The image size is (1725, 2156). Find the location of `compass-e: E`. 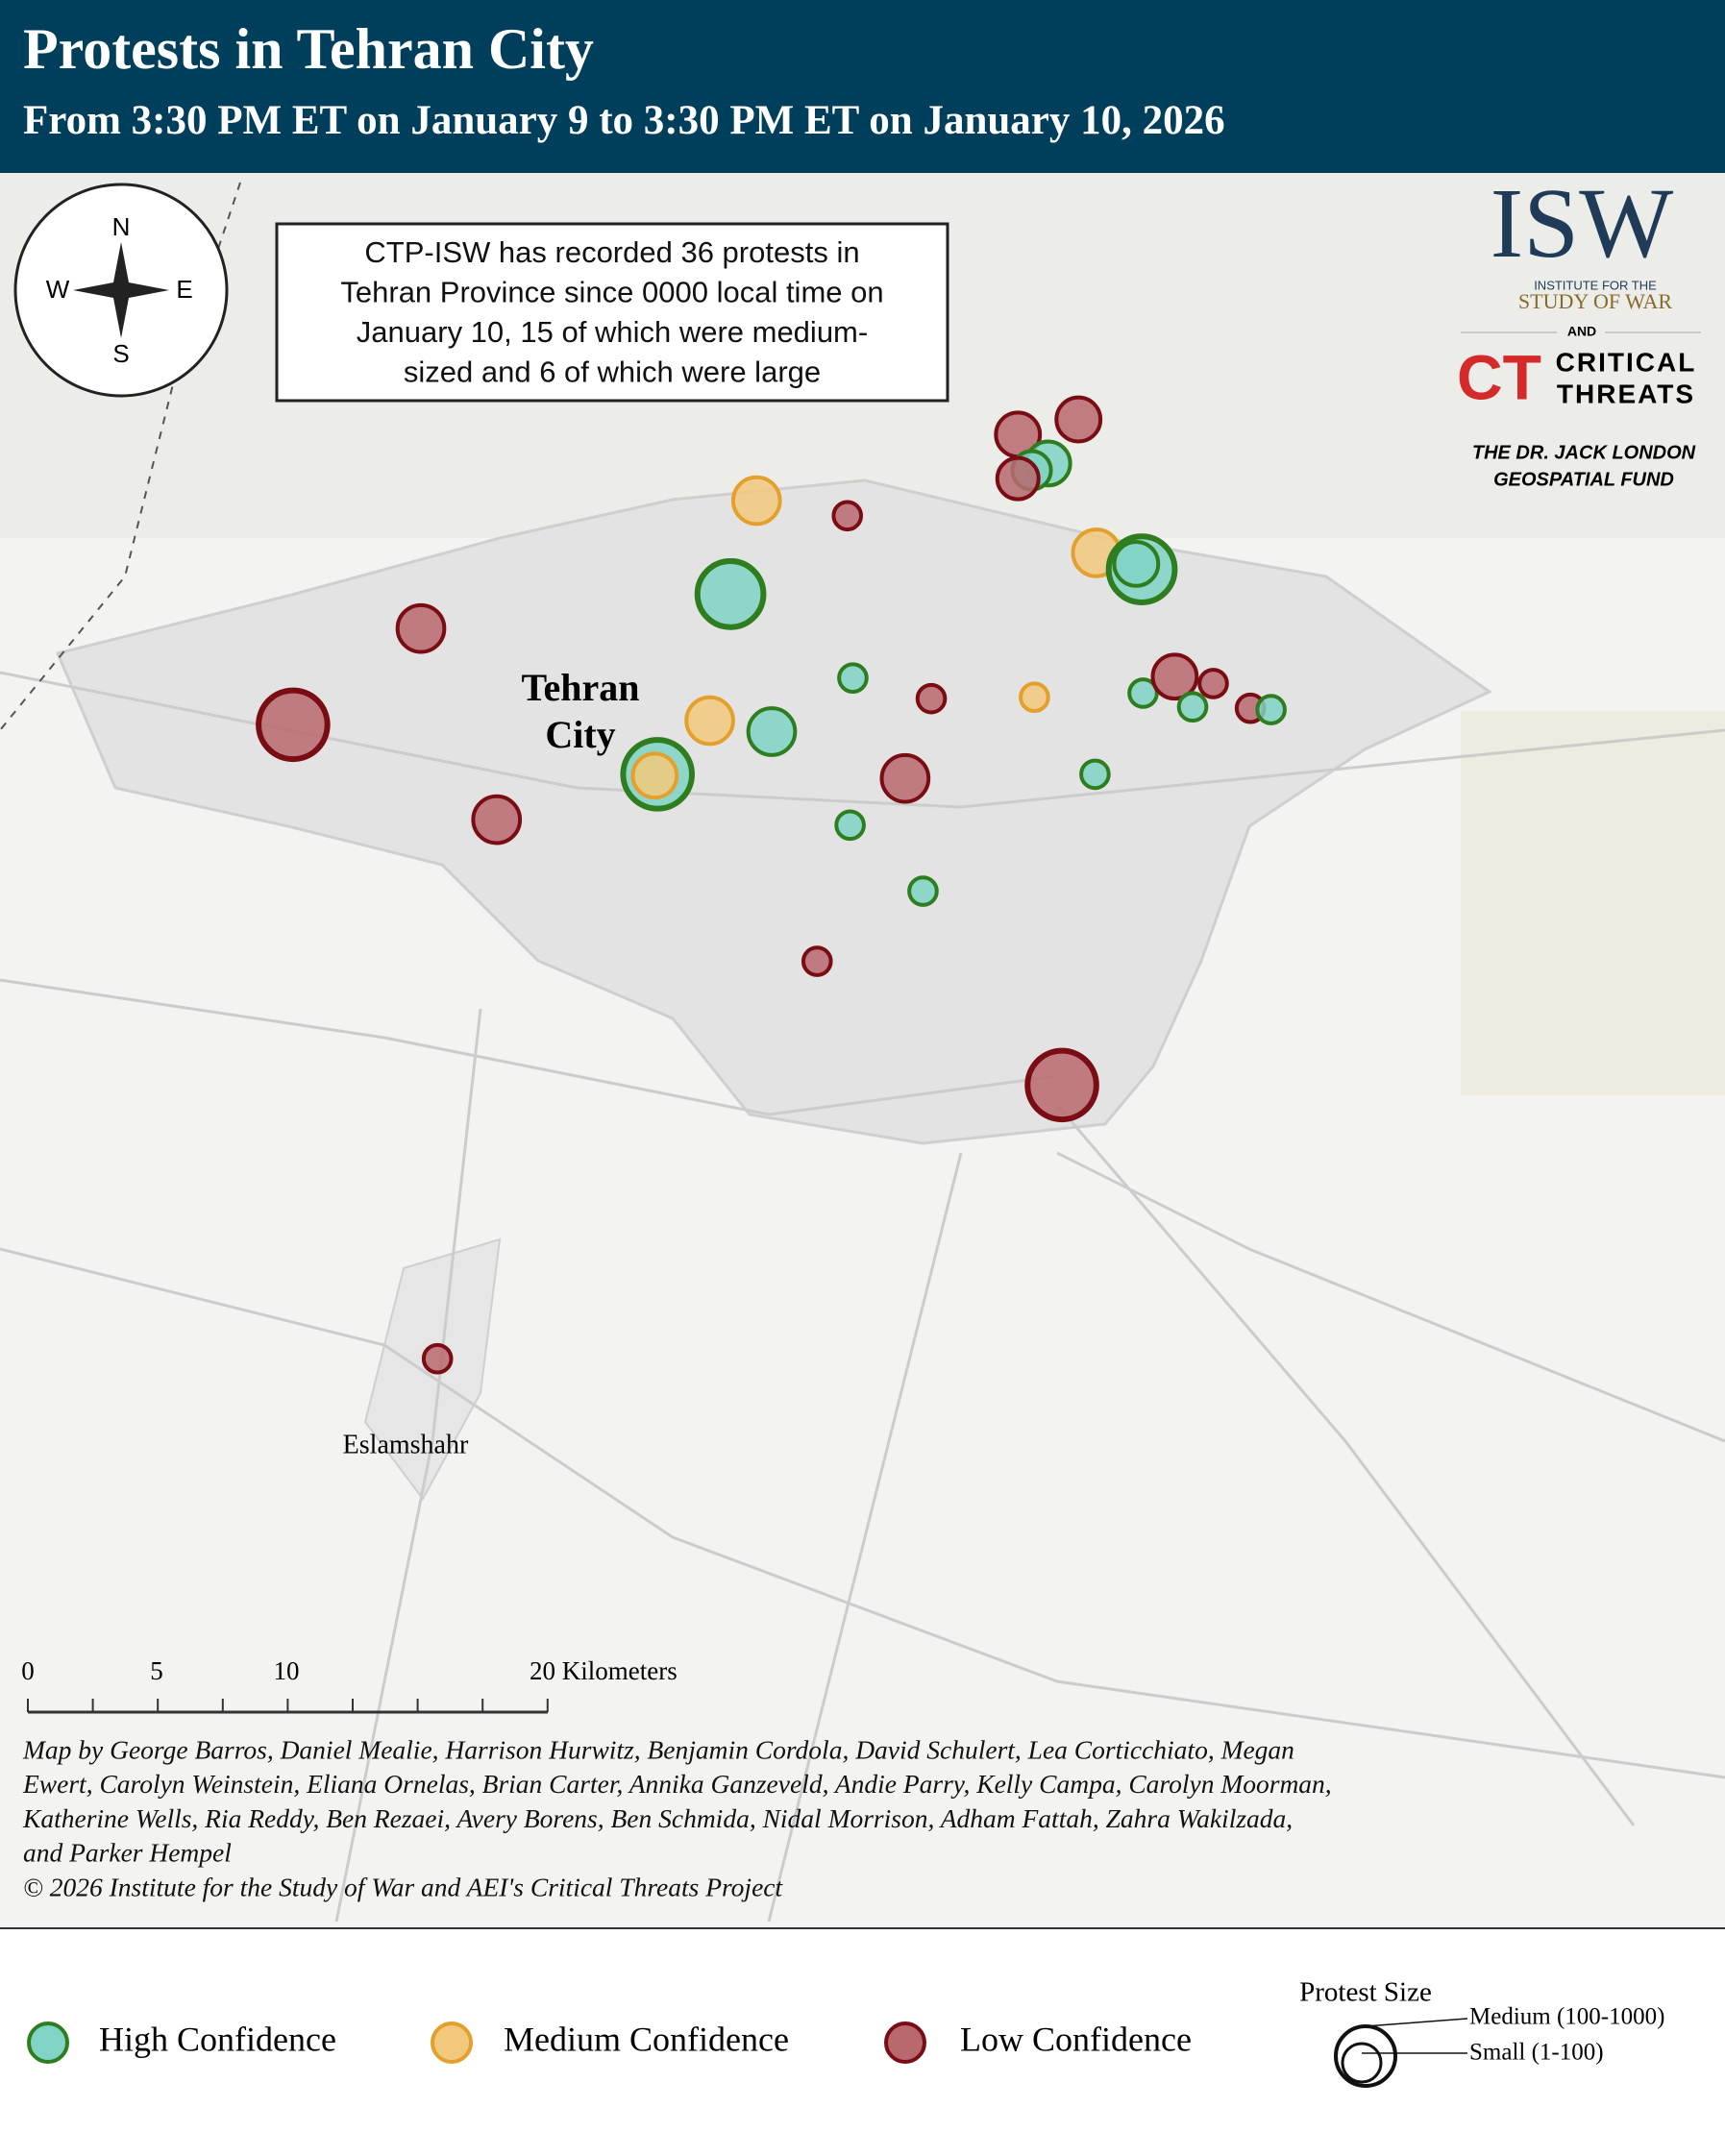

compass-e: E is located at coordinates (184, 289).